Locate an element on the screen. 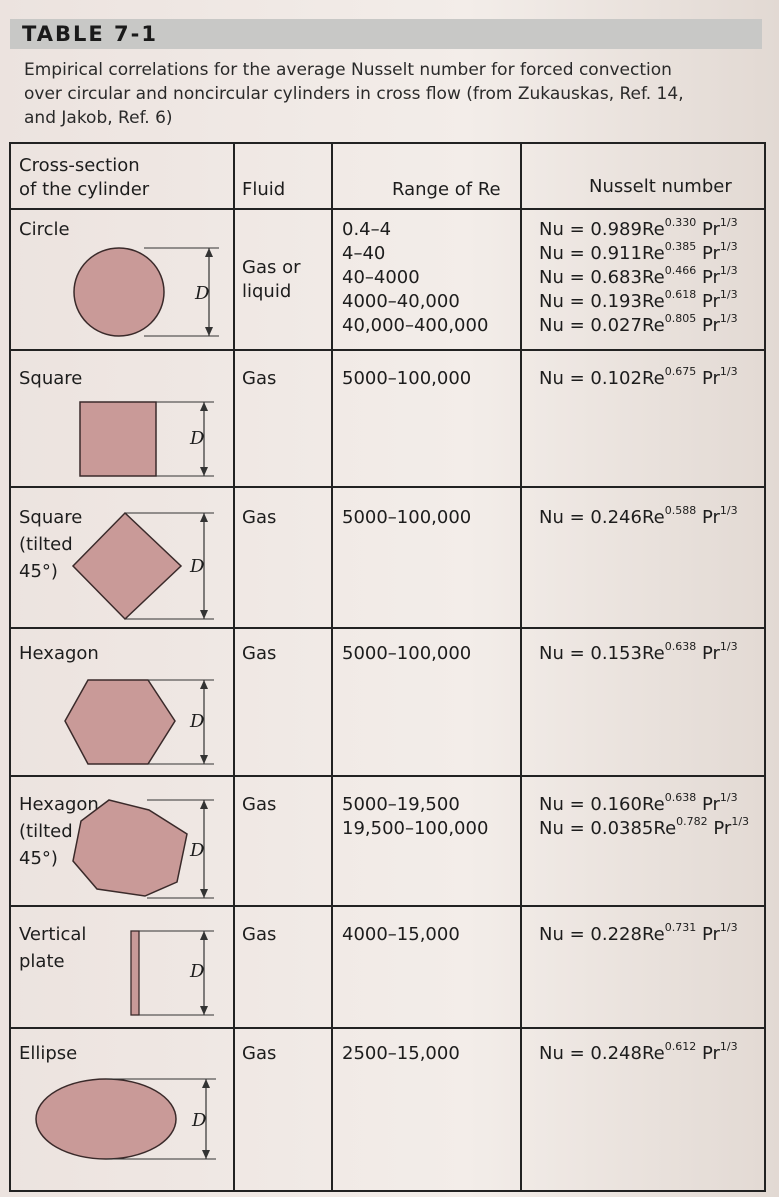  table-title-bar: TABLE 7-1 is located at coordinates (386, 34).